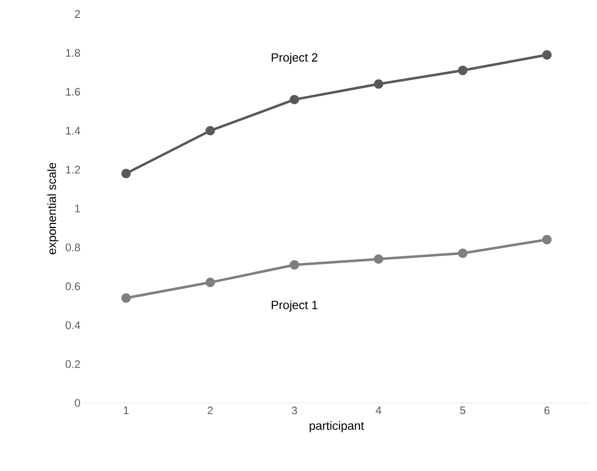 Image resolution: width=597 pixels, height=471 pixels. I want to click on y-tick-label: 1, so click(77, 208).